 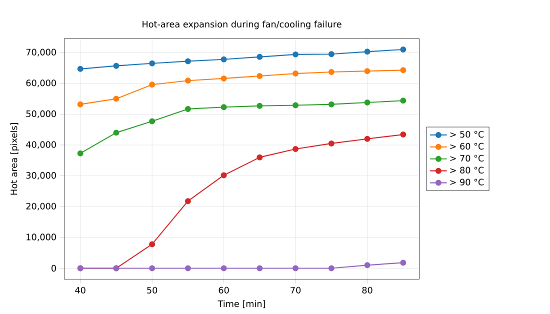 What do you see at coordinates (41, 176) in the screenshot?
I see `y-tick-label: 30,000` at bounding box center [41, 176].